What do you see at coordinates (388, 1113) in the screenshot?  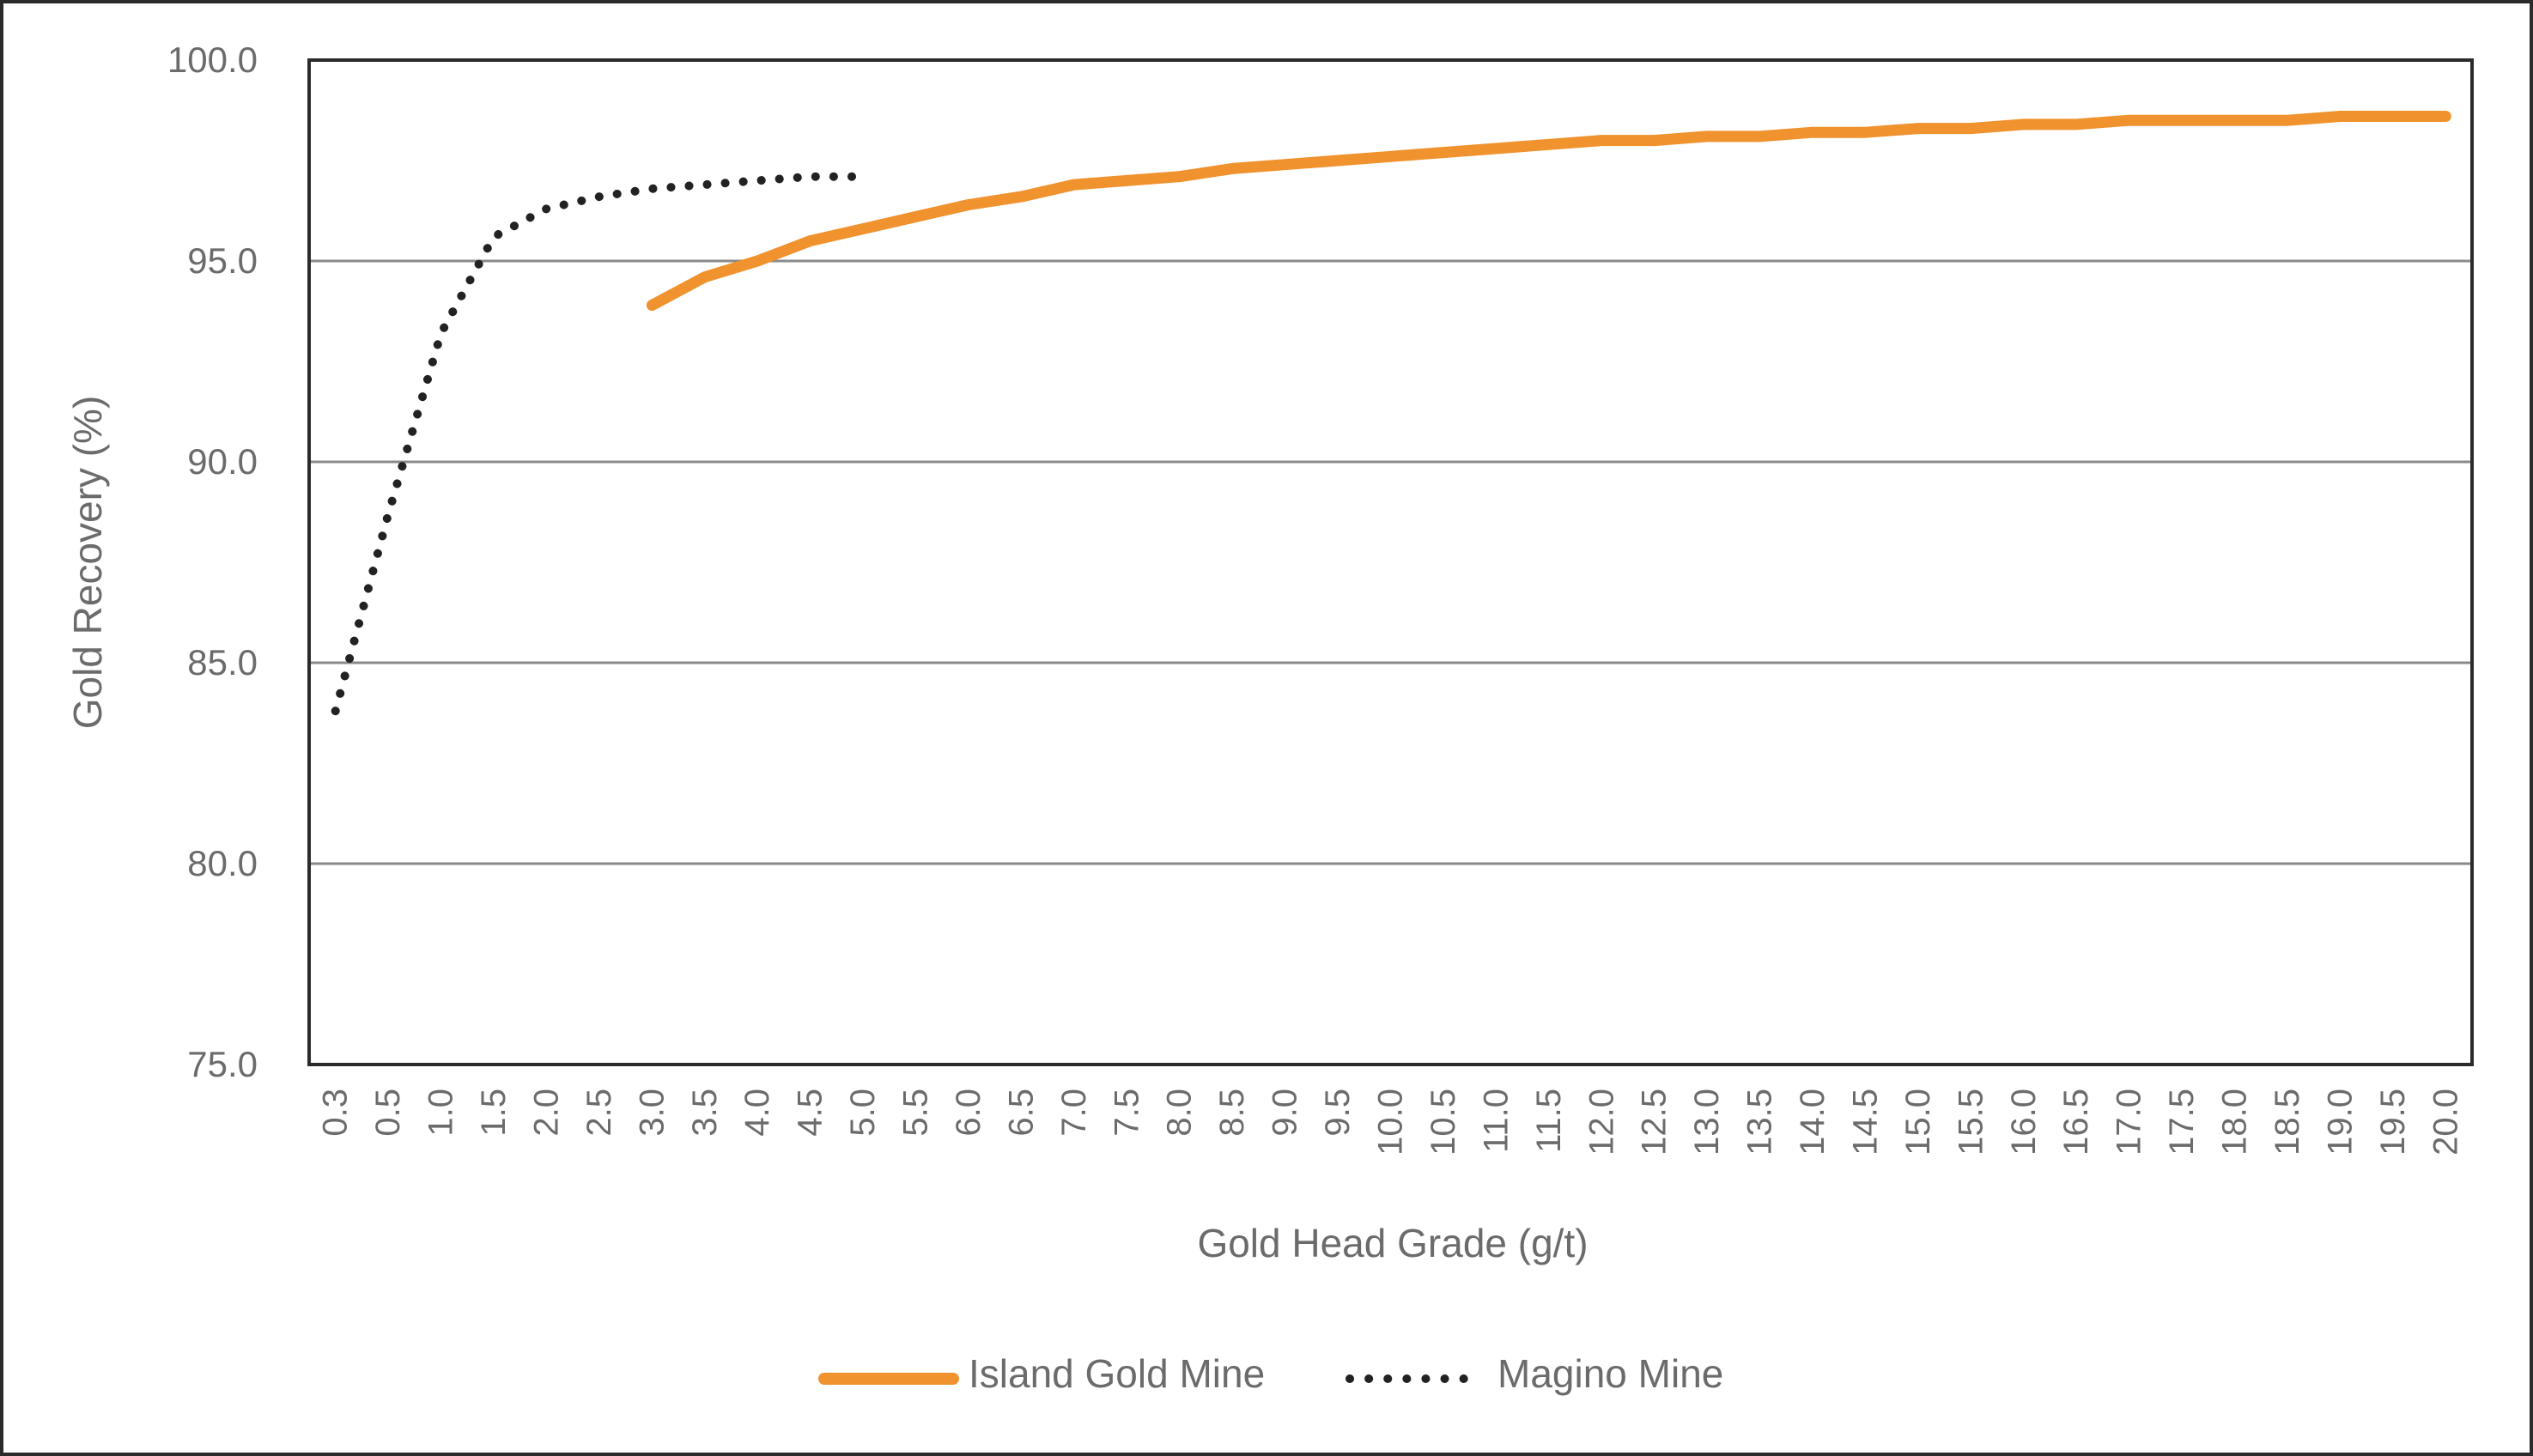 I see `x-tick-label: 0.5` at bounding box center [388, 1113].